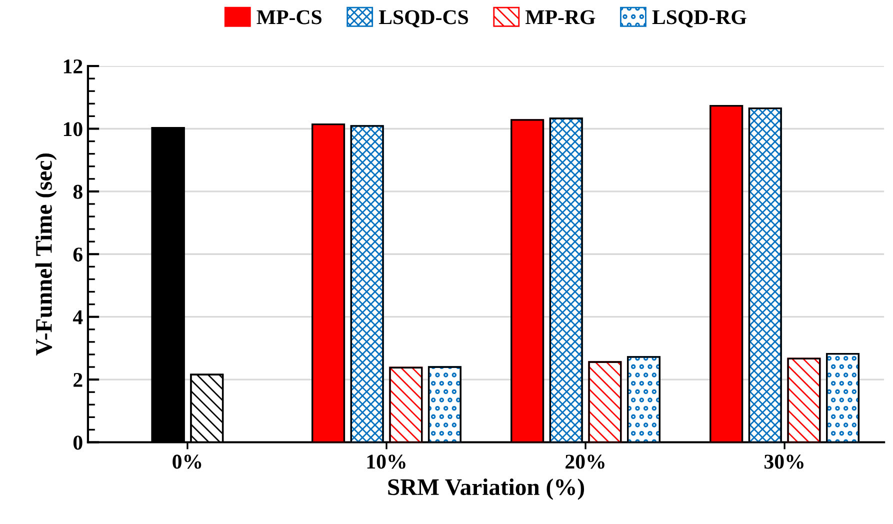 The width and height of the screenshot is (893, 524). Describe the element at coordinates (78, 379) in the screenshot. I see `y-tick-label: 2` at that location.